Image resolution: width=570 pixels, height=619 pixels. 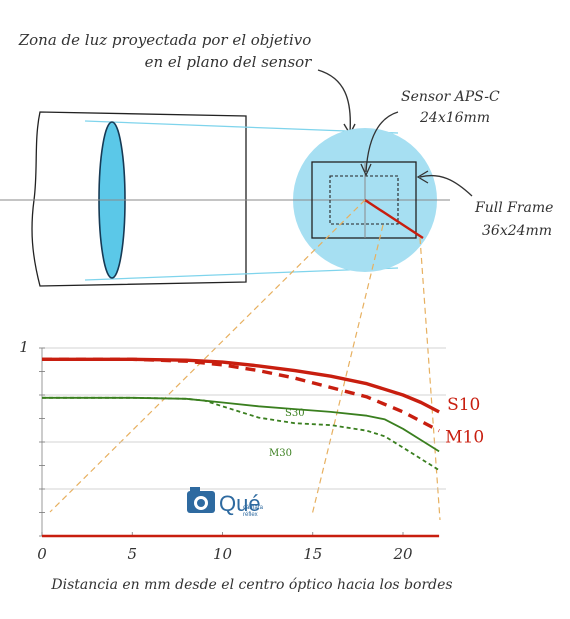 What do you see at coordinates (517, 231) in the screenshot?
I see `ff-label-line2: 36x24mm` at bounding box center [517, 231].